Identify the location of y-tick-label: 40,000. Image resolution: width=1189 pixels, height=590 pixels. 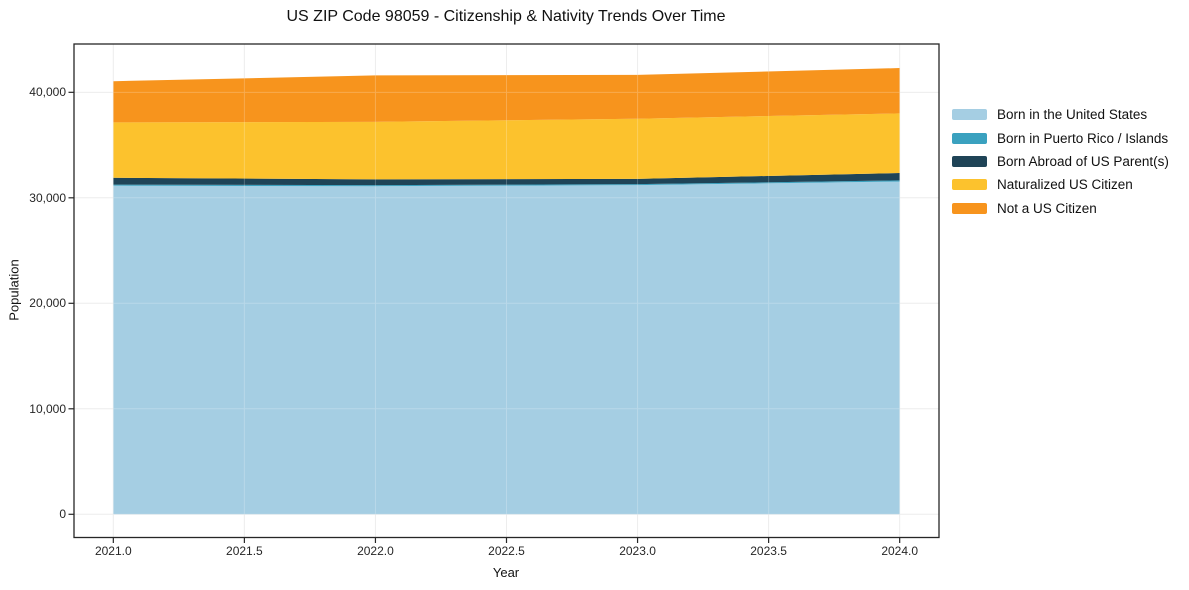
(47, 92).